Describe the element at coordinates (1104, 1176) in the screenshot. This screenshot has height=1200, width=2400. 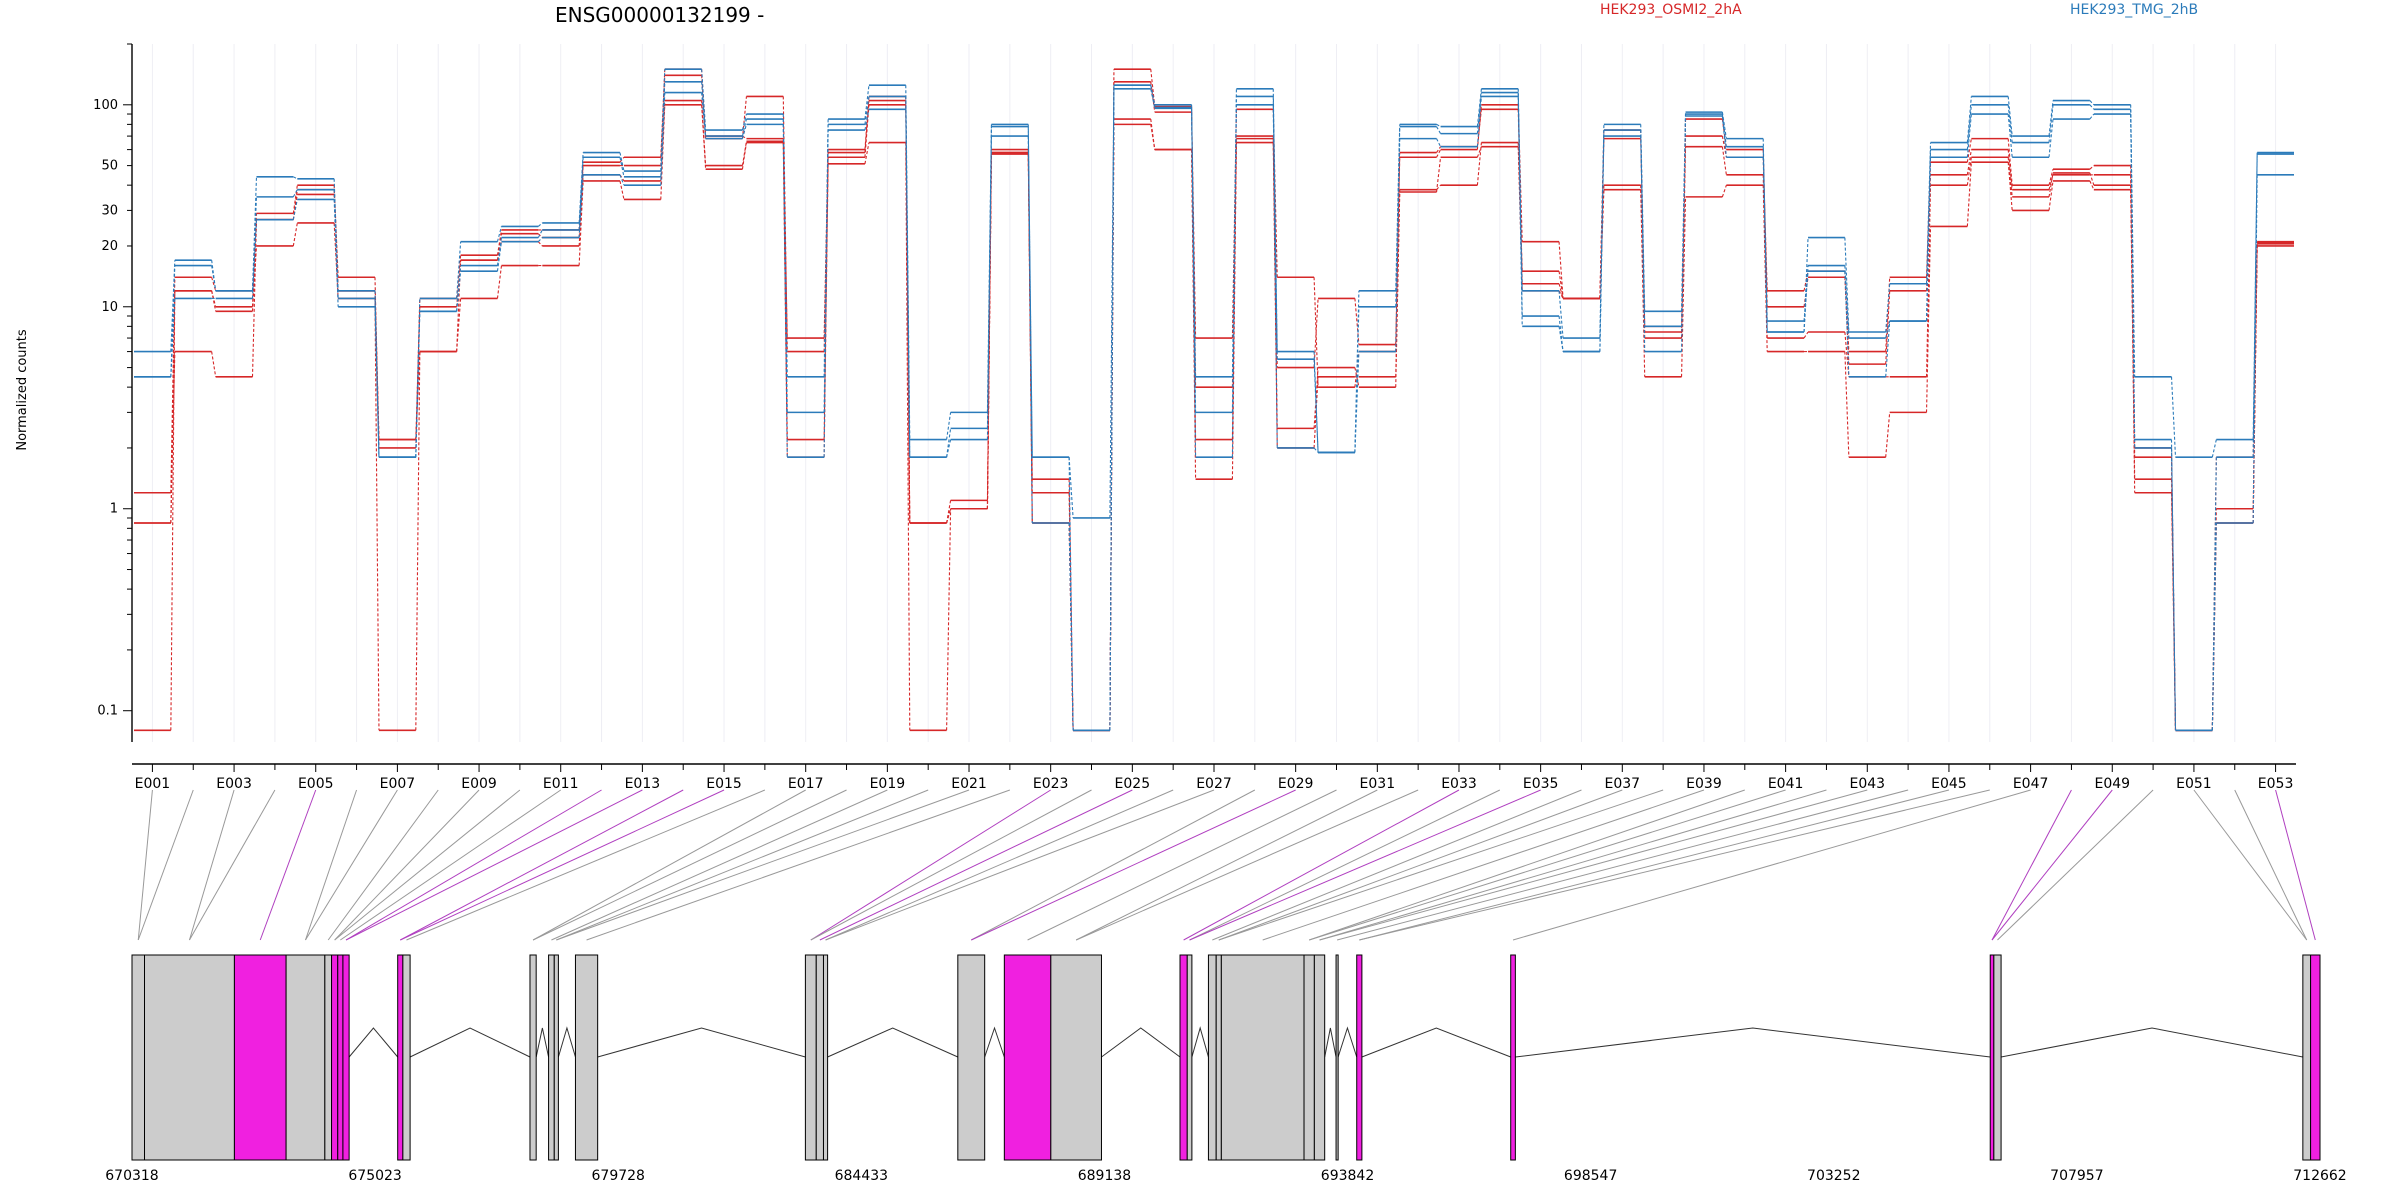
I see `genome-coord-label: 689138` at that location.